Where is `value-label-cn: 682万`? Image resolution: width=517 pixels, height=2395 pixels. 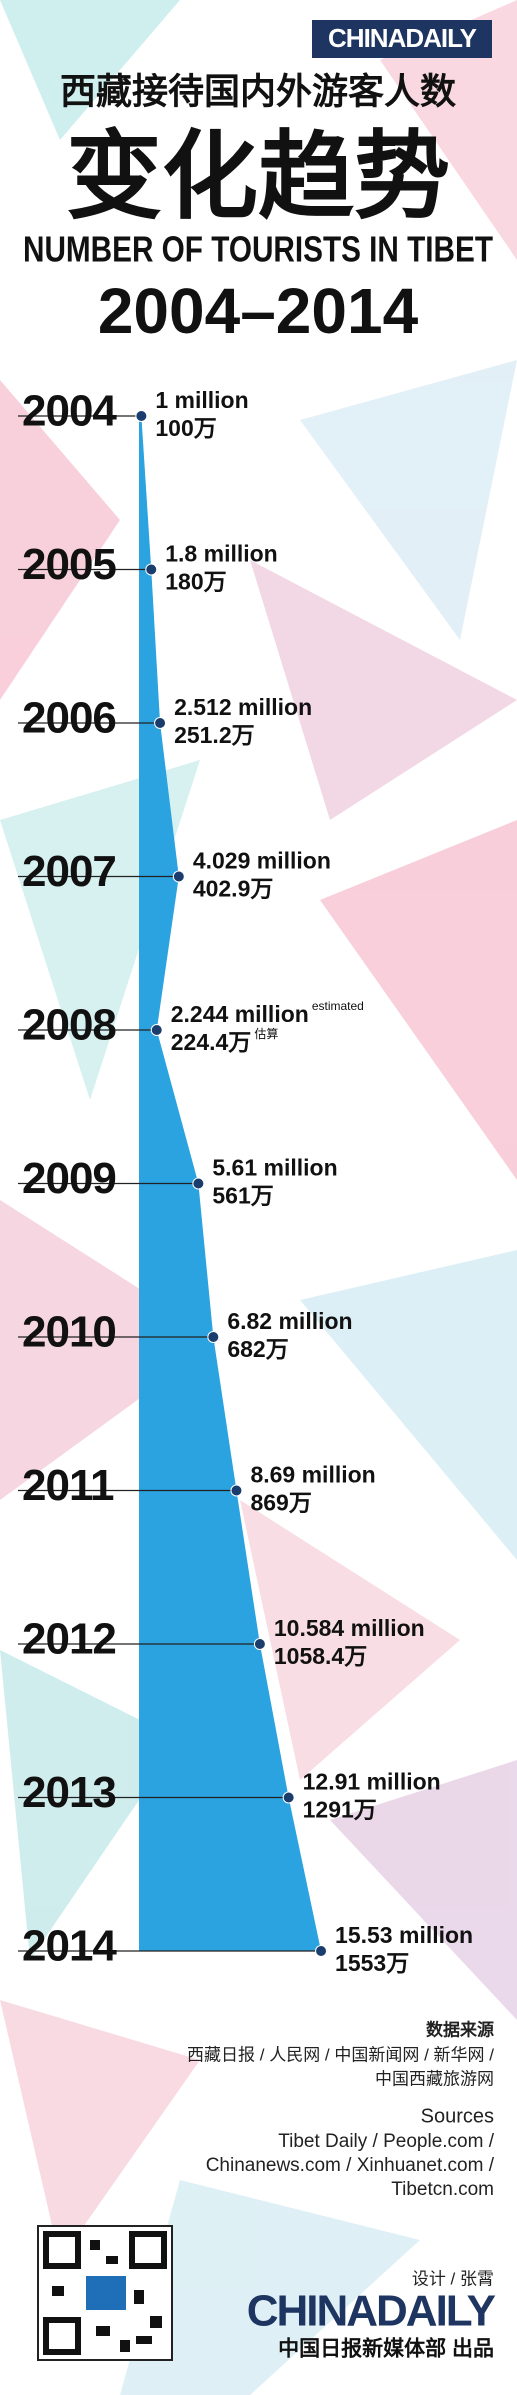
value-label-cn: 682万 is located at coordinates (257, 1349).